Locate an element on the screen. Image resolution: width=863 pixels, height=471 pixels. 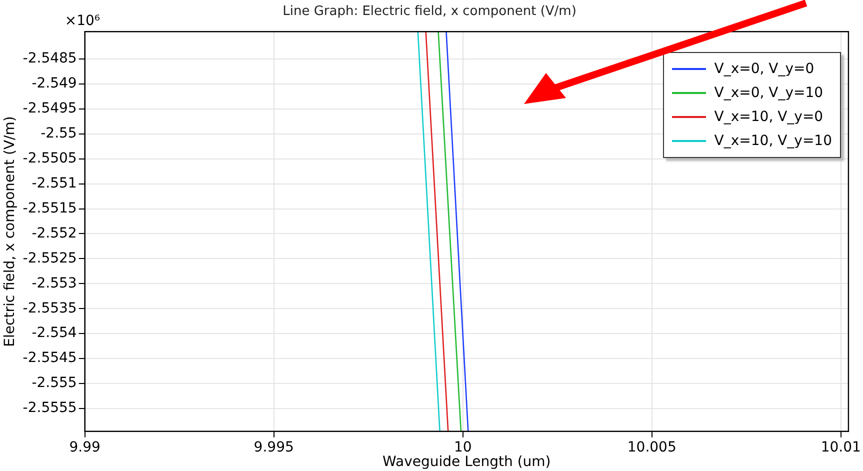
y-tick-label: -2.555 is located at coordinates (54, 383).